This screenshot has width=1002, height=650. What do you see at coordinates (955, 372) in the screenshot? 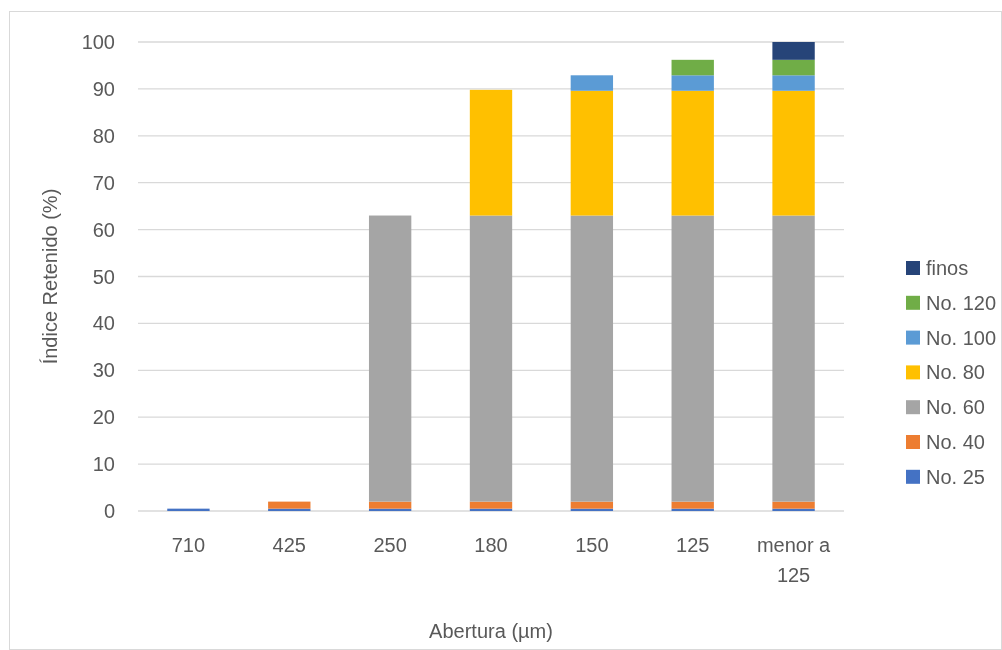
I see `legend-label: No. 80` at bounding box center [955, 372].